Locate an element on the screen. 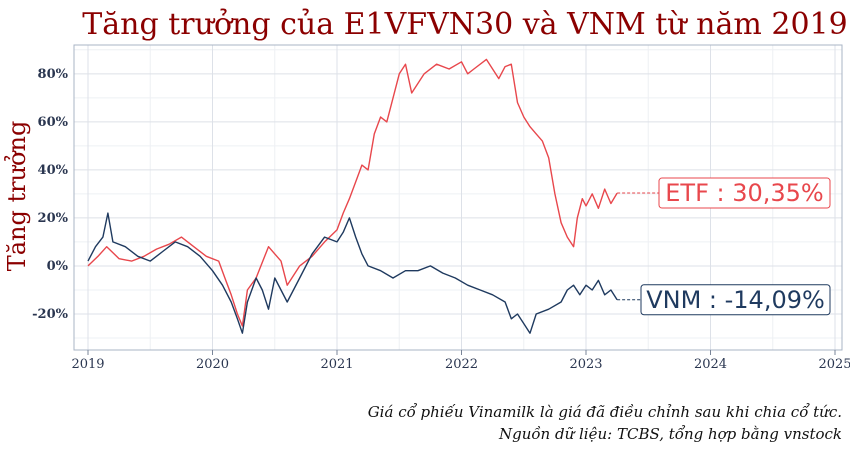 Image resolution: width=850 pixels, height=450 pixels. y-tick-label: 40% is located at coordinates (53, 170).